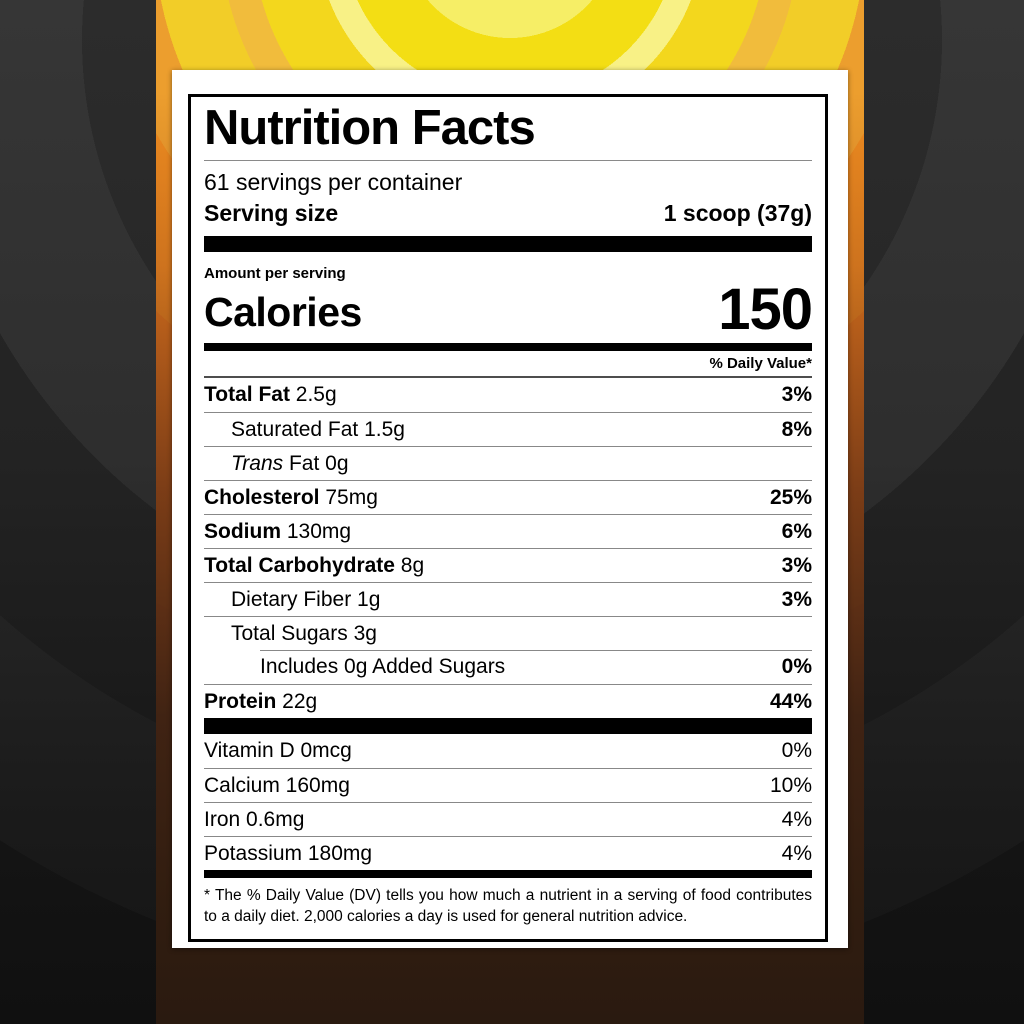 This screenshot has width=1024, height=1024. What do you see at coordinates (275, 273) in the screenshot?
I see `amount-per-serving-label: Amount per serving` at bounding box center [275, 273].